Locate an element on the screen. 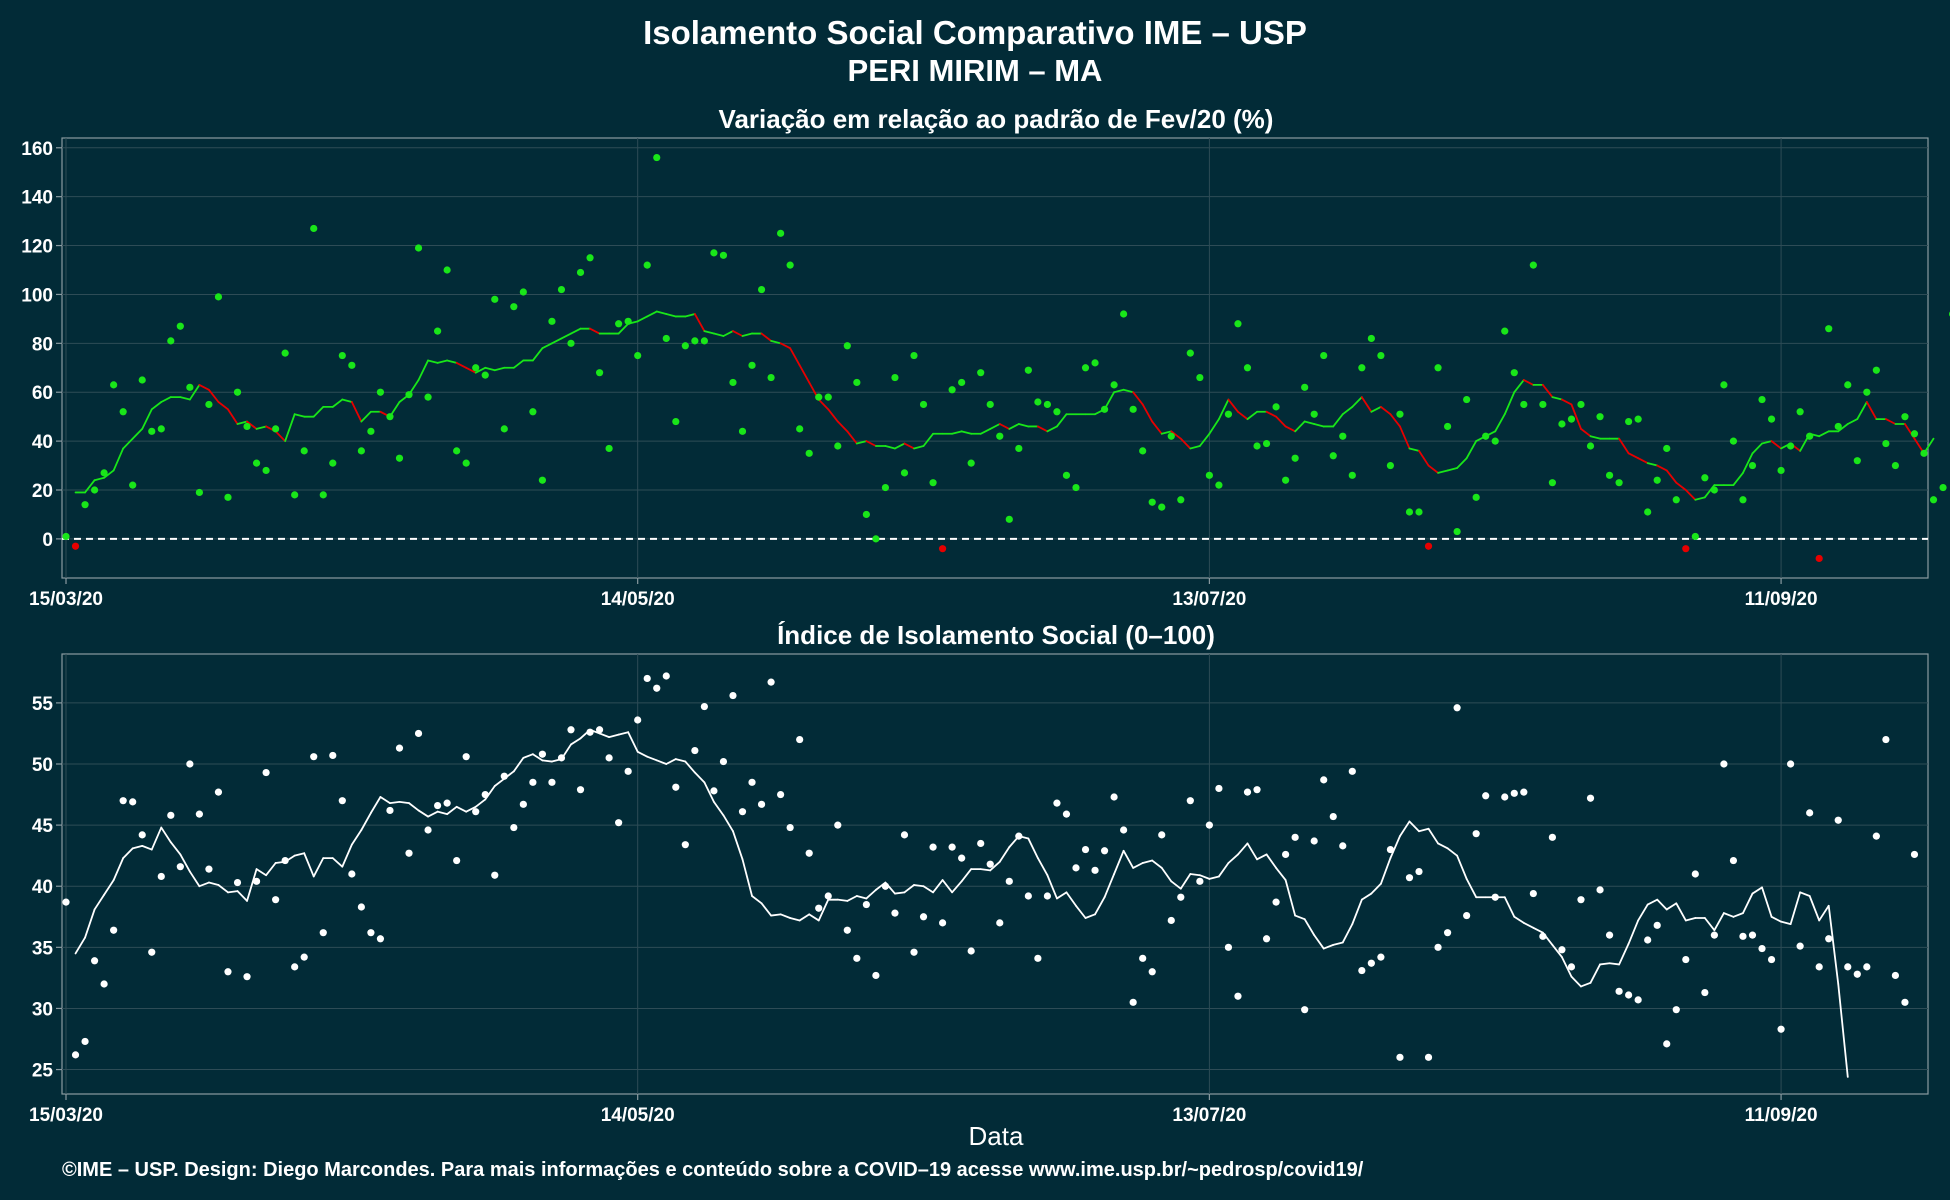 The image size is (1950, 1200). top-x-tick-label: 13/07/20 is located at coordinates (1209, 599).